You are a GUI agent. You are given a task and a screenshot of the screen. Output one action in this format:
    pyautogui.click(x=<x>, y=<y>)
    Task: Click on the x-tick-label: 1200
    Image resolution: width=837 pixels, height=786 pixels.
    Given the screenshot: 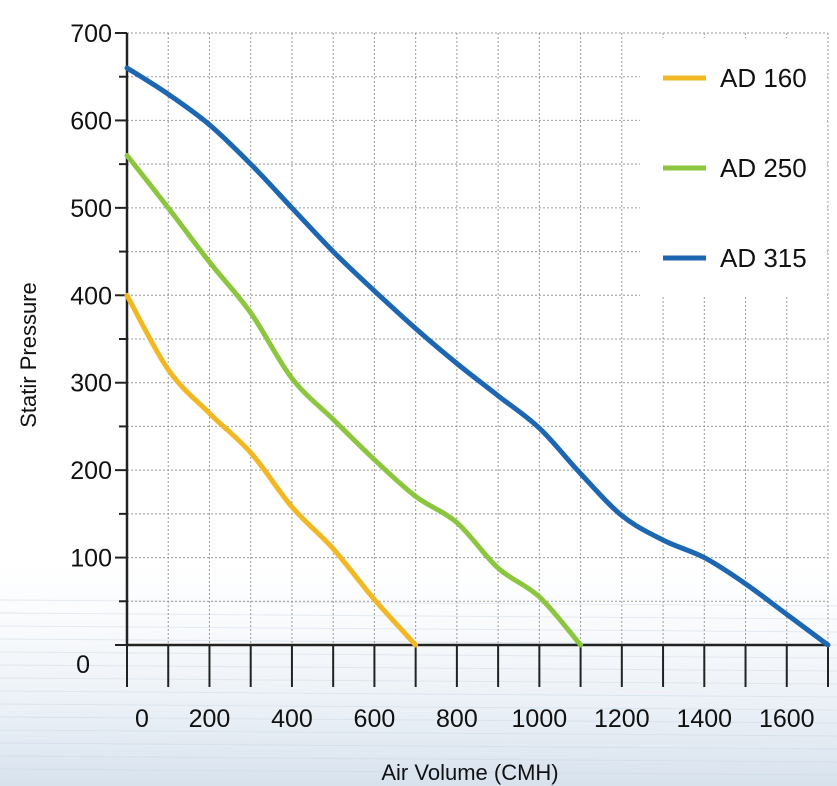 What is the action you would take?
    pyautogui.click(x=622, y=719)
    